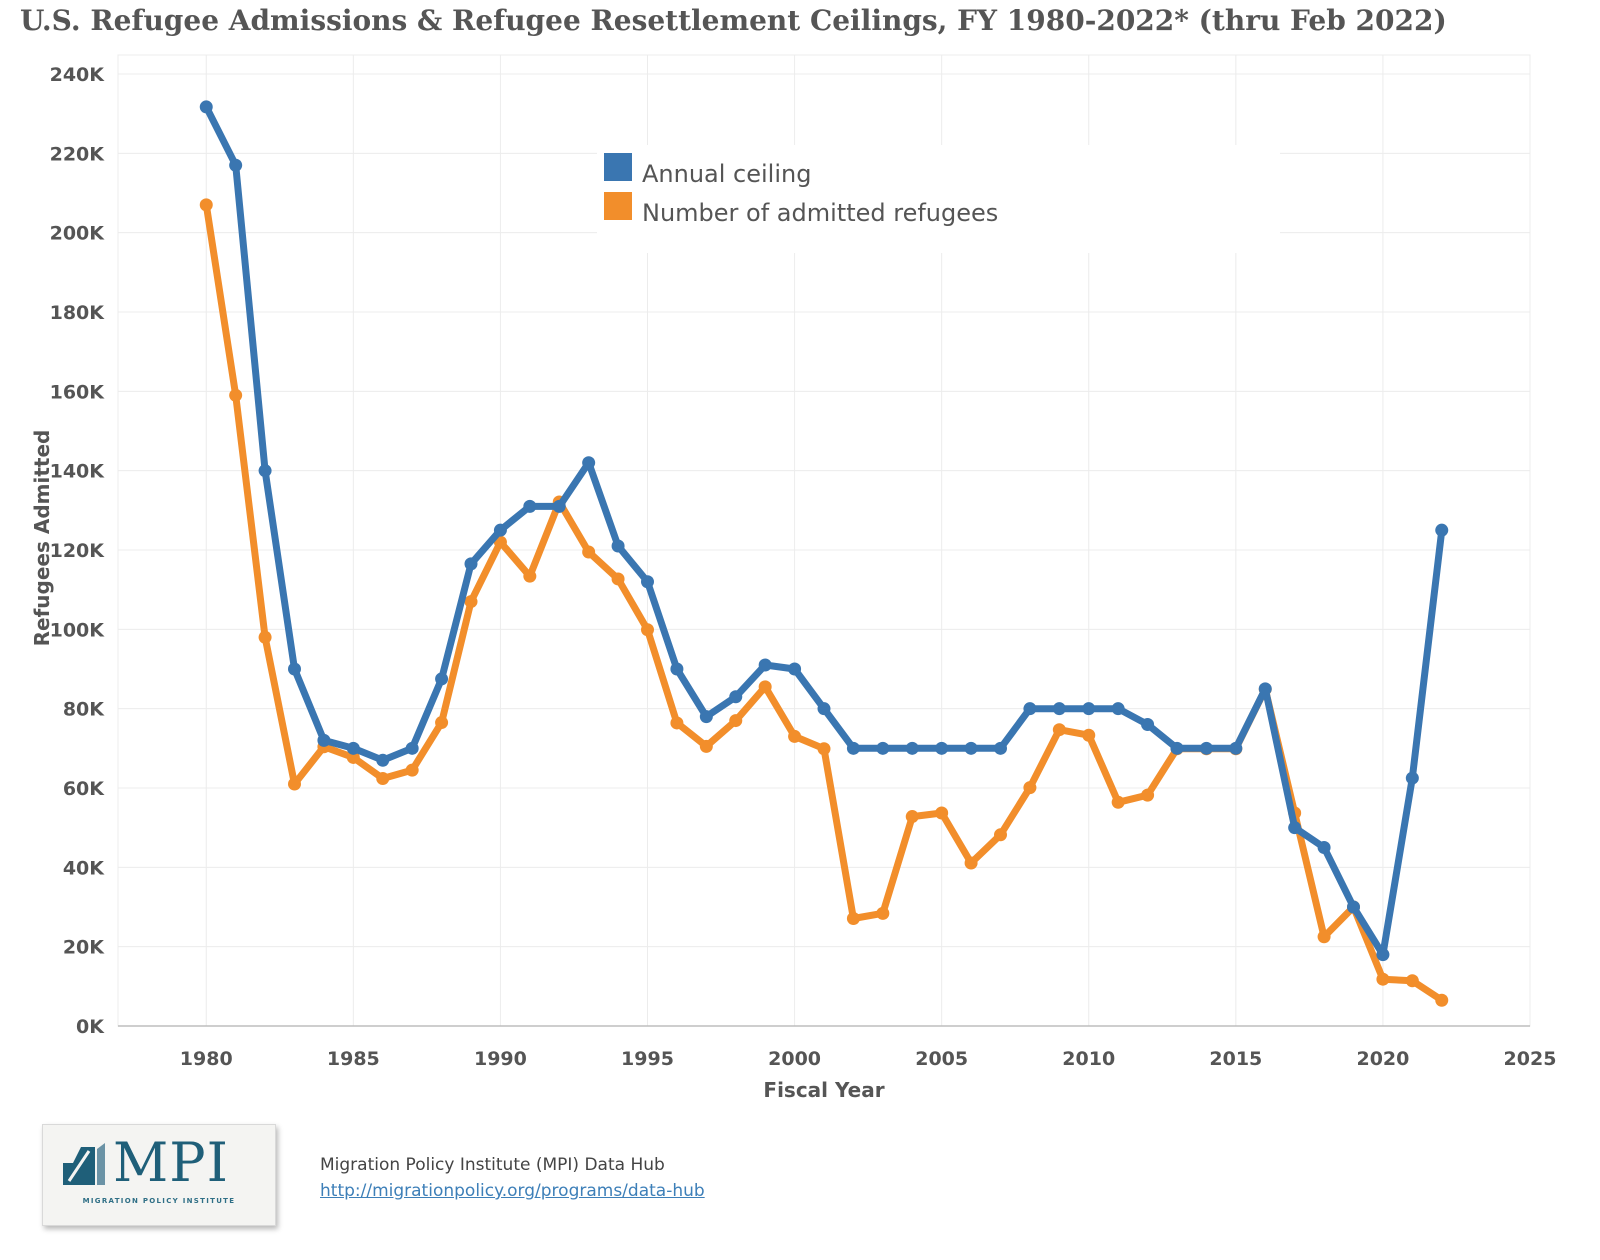 The width and height of the screenshot is (1600, 1260). Describe the element at coordinates (647, 1059) in the screenshot. I see `x-tick-label: 1995` at that location.